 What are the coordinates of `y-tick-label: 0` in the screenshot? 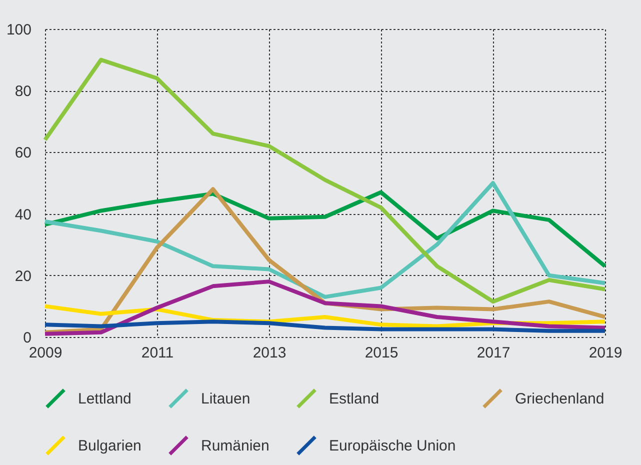 It's located at (27, 338).